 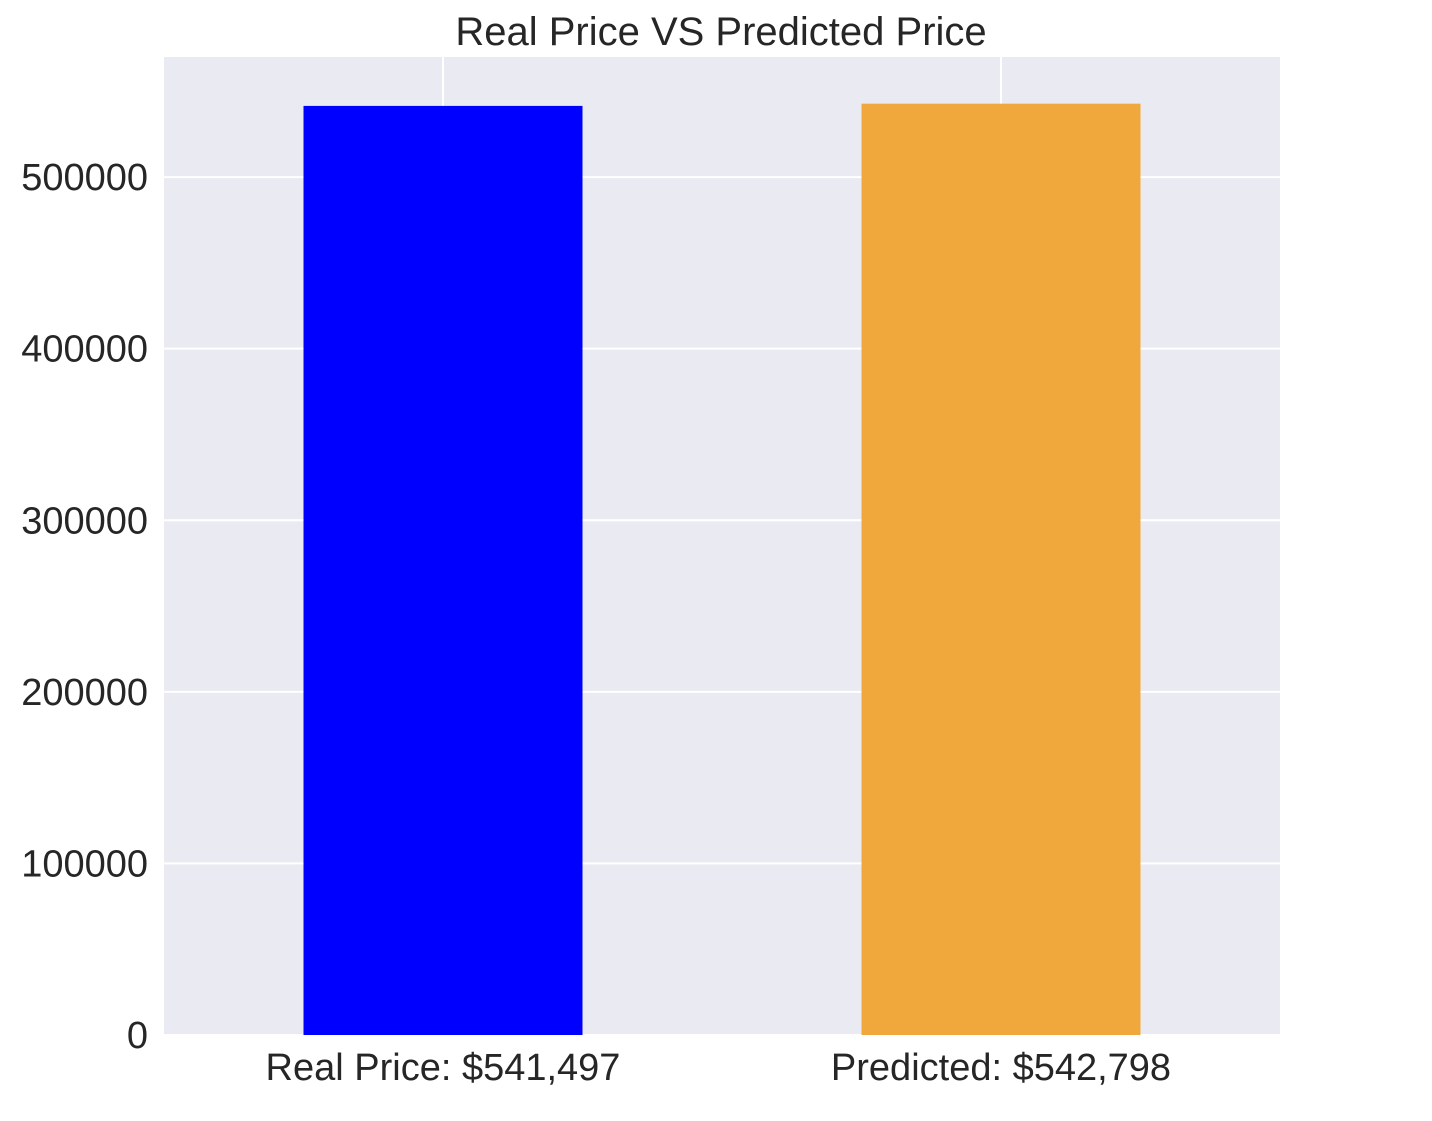 I want to click on chart-title: Real Price VS Predicted Price, so click(x=720, y=32).